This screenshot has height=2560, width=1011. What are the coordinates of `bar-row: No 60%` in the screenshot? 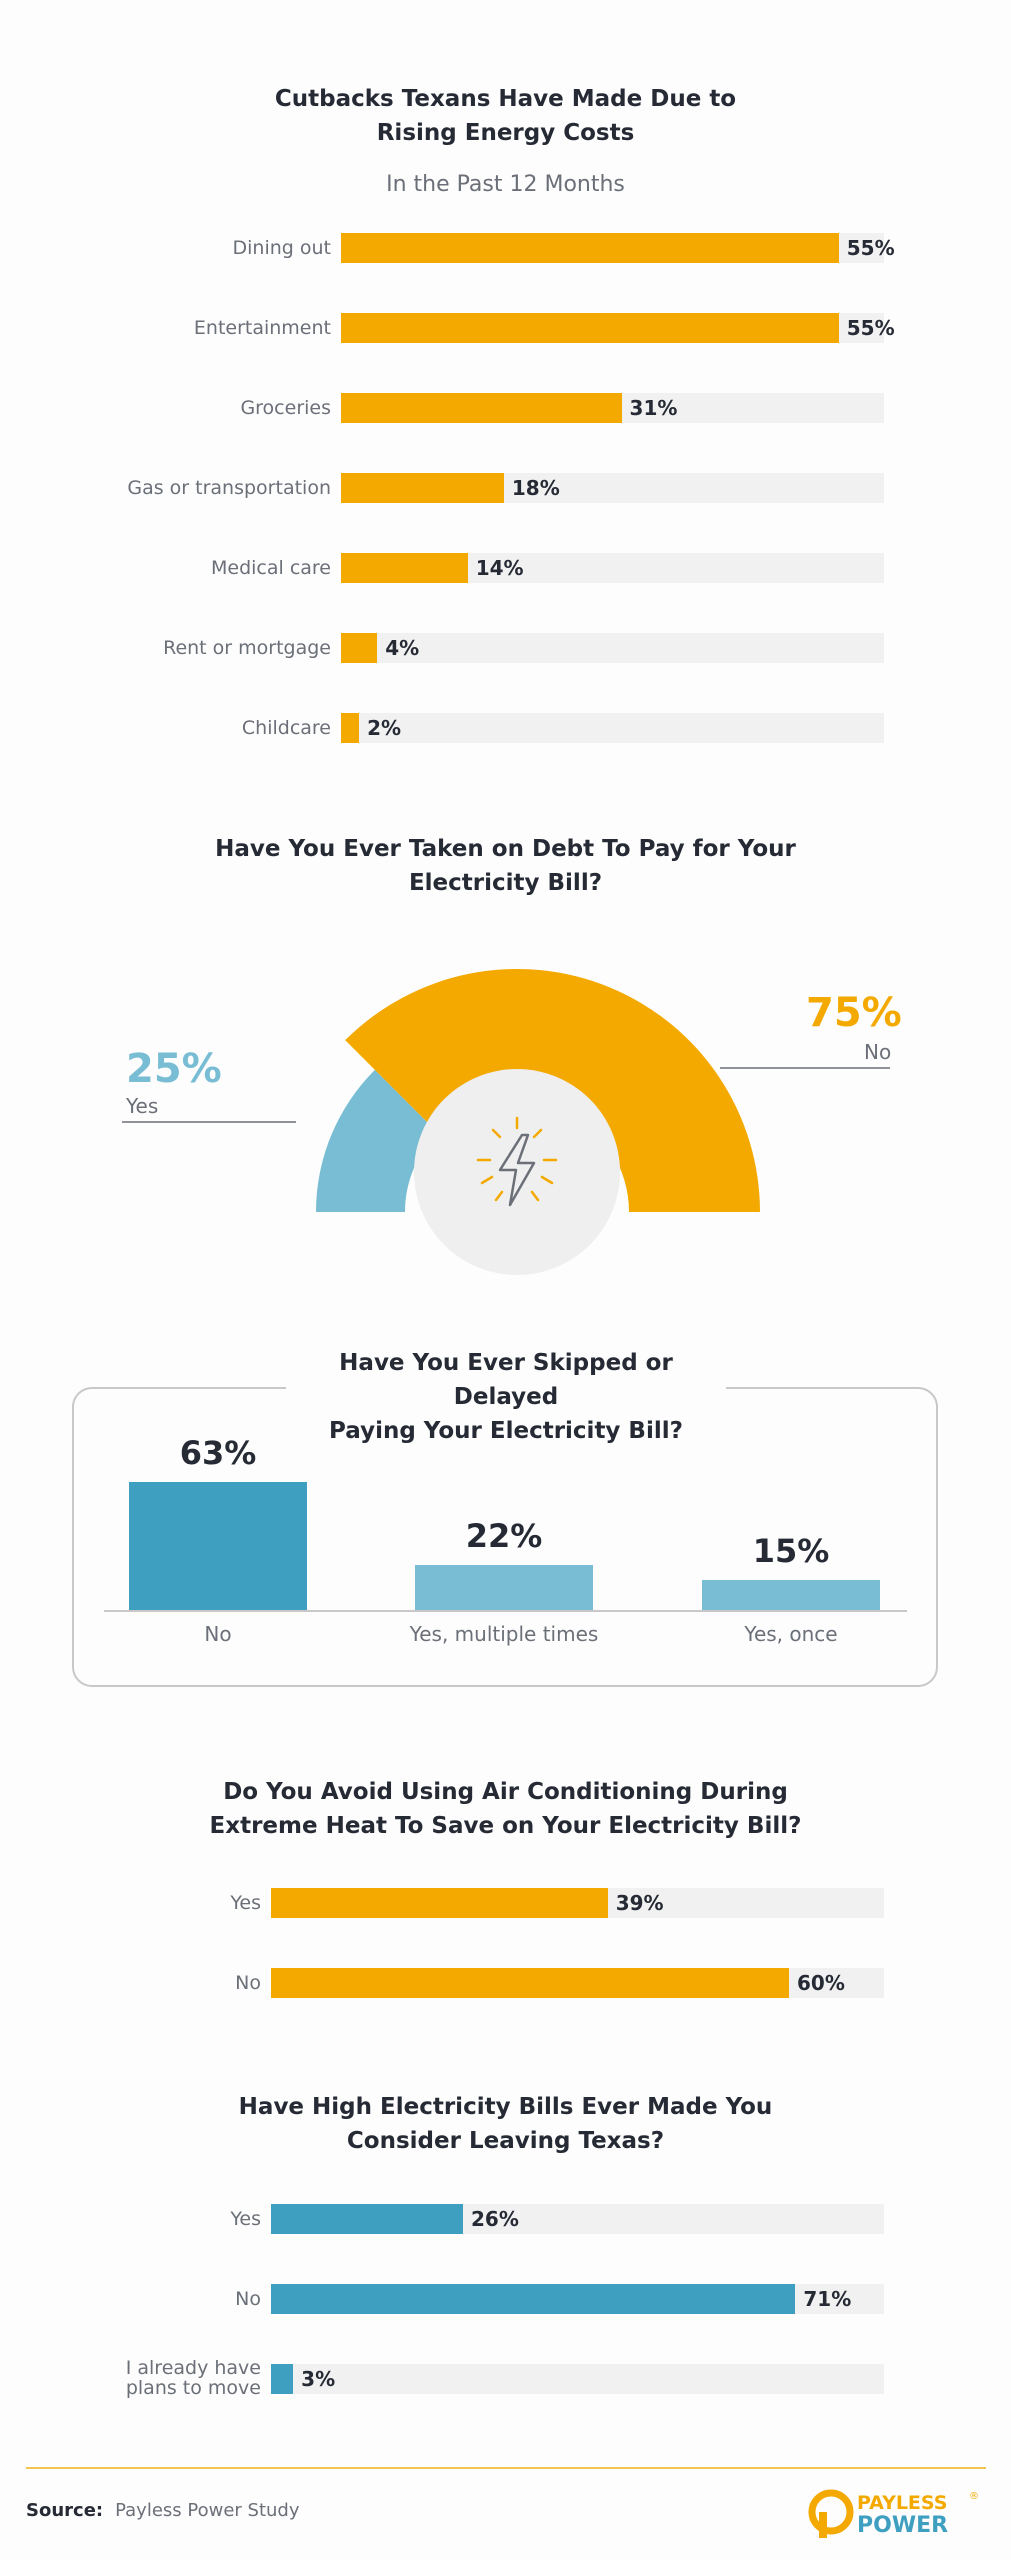 It's located at (505, 1983).